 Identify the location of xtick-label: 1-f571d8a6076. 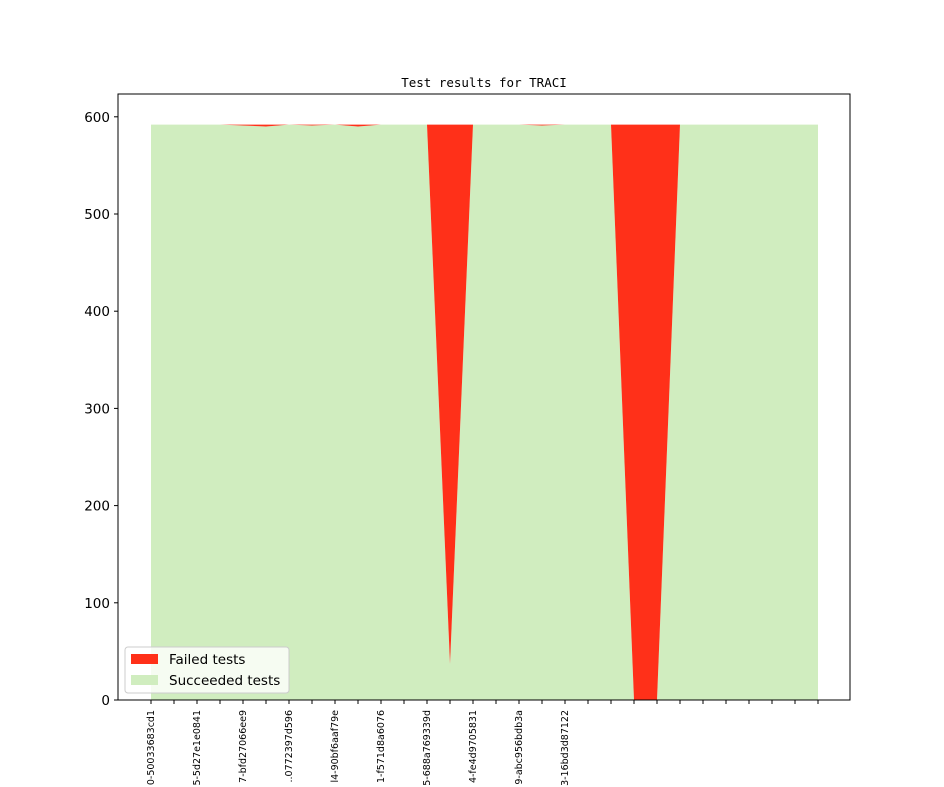
(381, 746).